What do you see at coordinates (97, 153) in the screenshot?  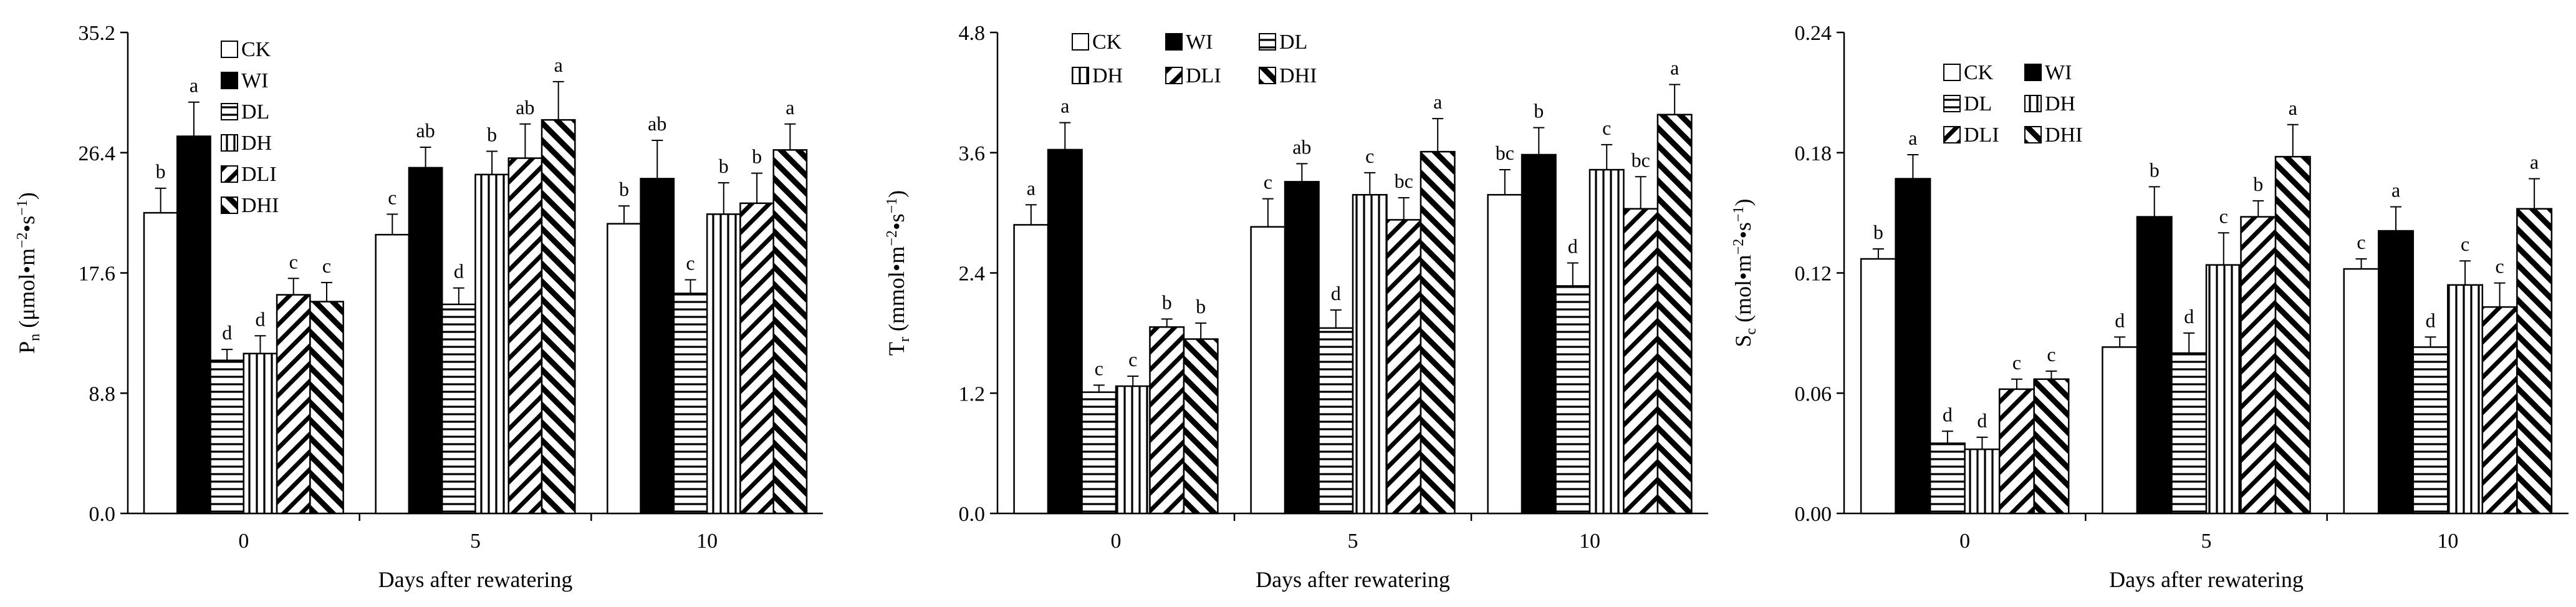 I see `y-tick-label: 26.4` at bounding box center [97, 153].